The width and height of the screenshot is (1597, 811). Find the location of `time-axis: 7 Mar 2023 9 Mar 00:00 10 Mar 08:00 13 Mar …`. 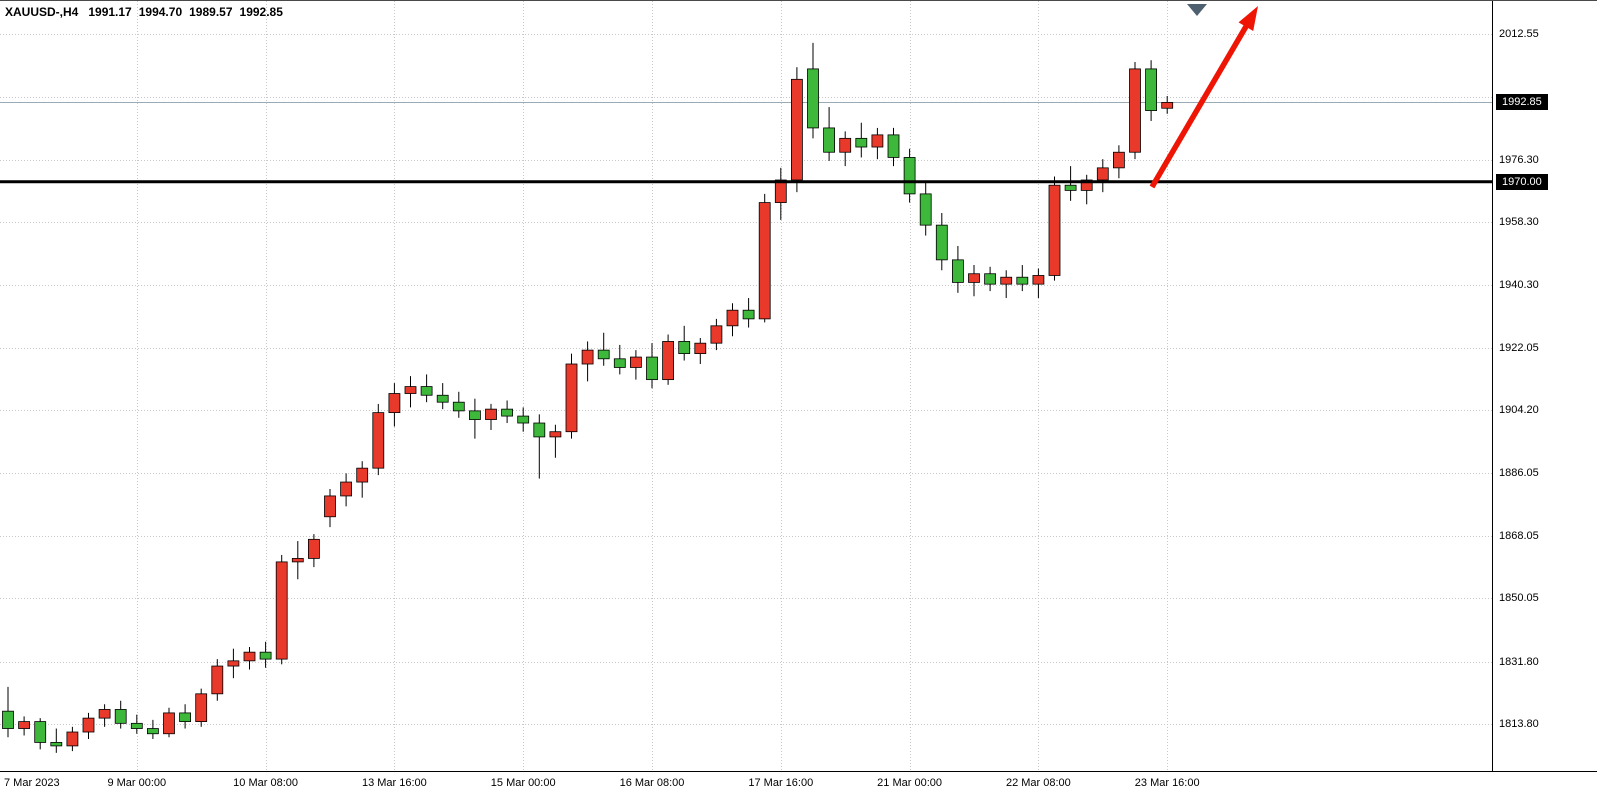

time-axis: 7 Mar 2023 9 Mar 00:00 10 Mar 08:00 13 Mar … is located at coordinates (798, 791).